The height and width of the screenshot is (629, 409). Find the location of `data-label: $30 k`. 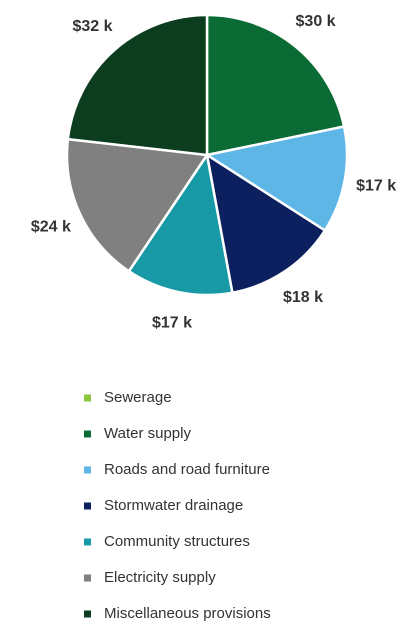

data-label: $30 k is located at coordinates (316, 21).